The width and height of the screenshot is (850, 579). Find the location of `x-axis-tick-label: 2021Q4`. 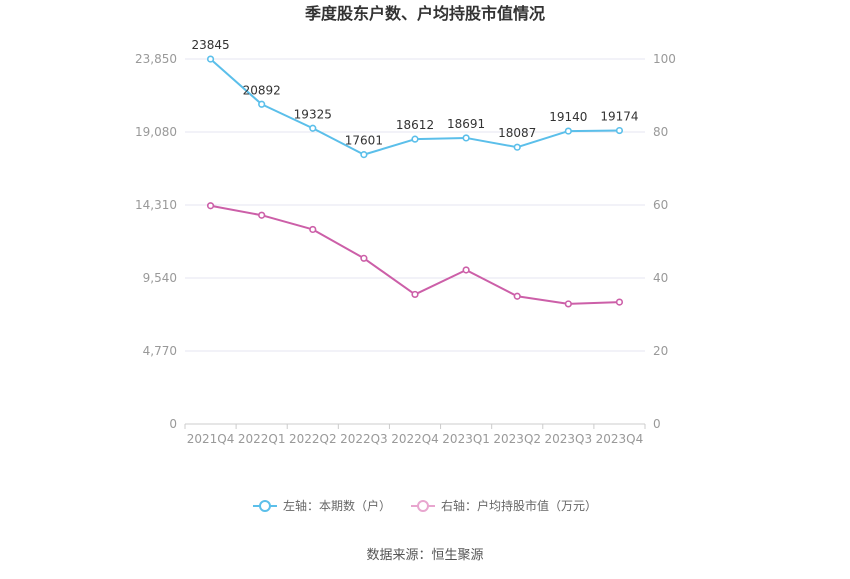

x-axis-tick-label: 2021Q4 is located at coordinates (211, 439).